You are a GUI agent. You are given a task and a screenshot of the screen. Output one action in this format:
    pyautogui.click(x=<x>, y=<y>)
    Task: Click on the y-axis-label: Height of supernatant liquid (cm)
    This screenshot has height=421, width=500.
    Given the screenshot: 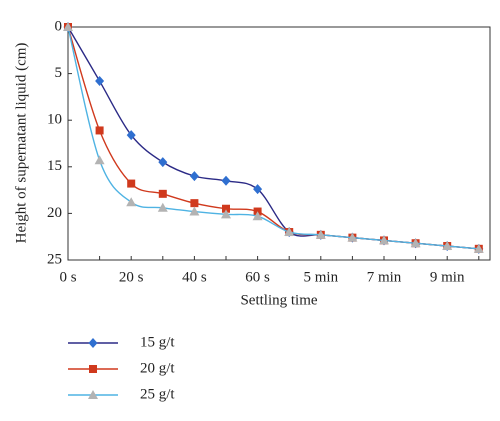 What is the action you would take?
    pyautogui.click(x=21, y=143)
    